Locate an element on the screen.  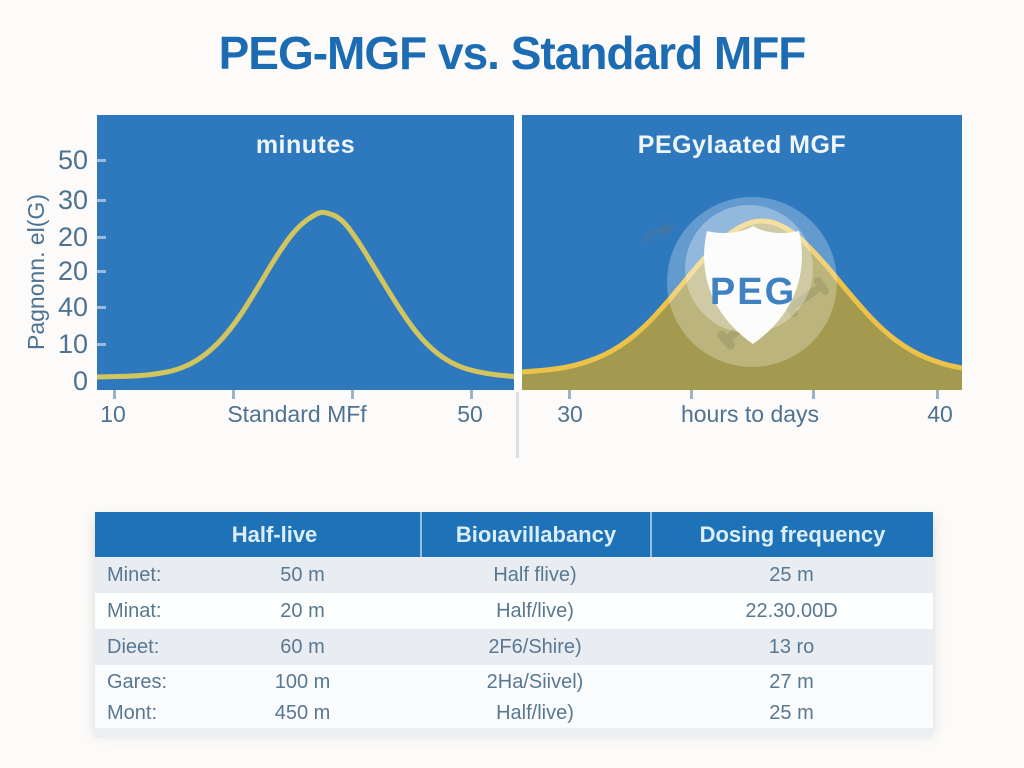
peg-shield-icon: PEG is located at coordinates (753, 285).